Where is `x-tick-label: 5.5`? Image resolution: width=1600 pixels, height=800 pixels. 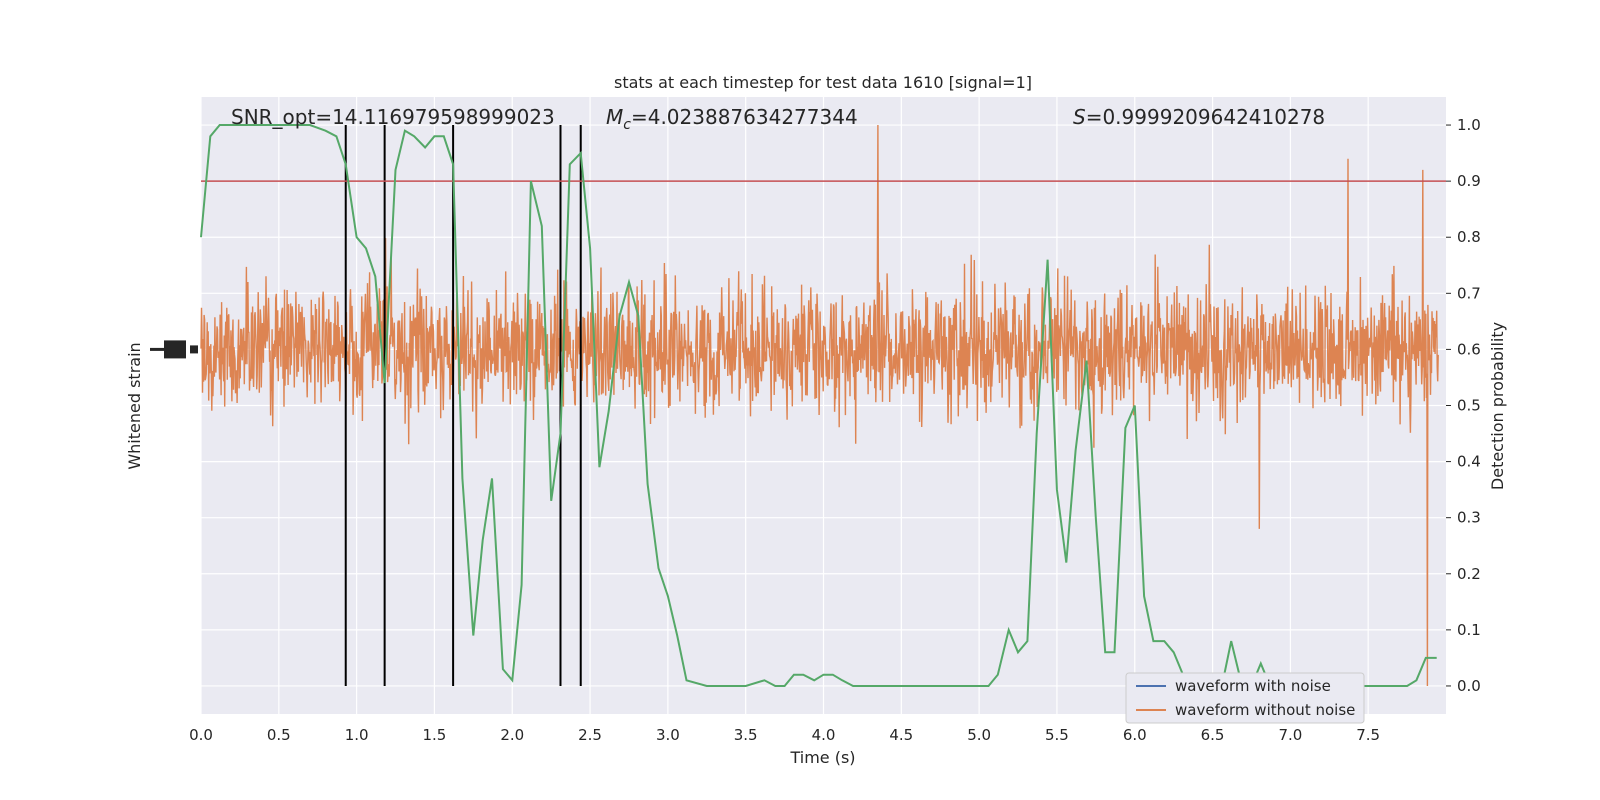
x-tick-label: 5.5 is located at coordinates (1057, 735).